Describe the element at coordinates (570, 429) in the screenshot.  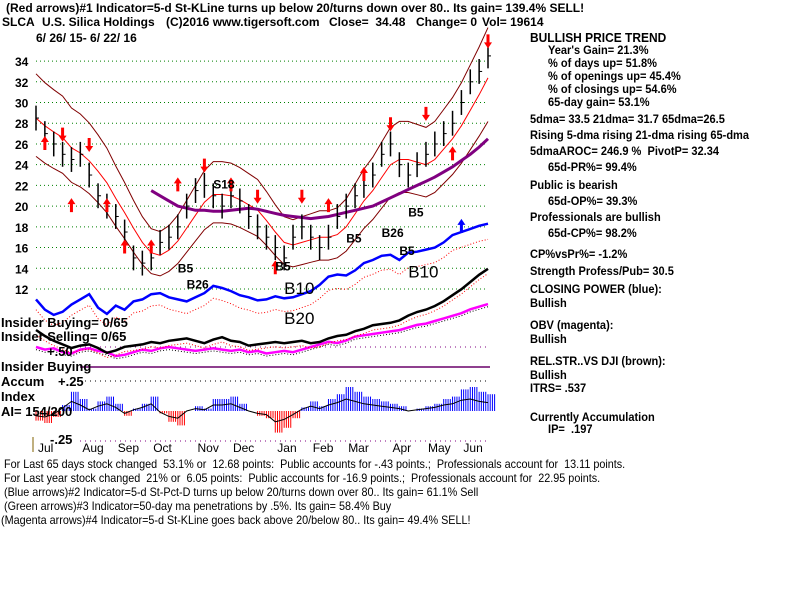
I see `ip-value: IP= .197` at that location.